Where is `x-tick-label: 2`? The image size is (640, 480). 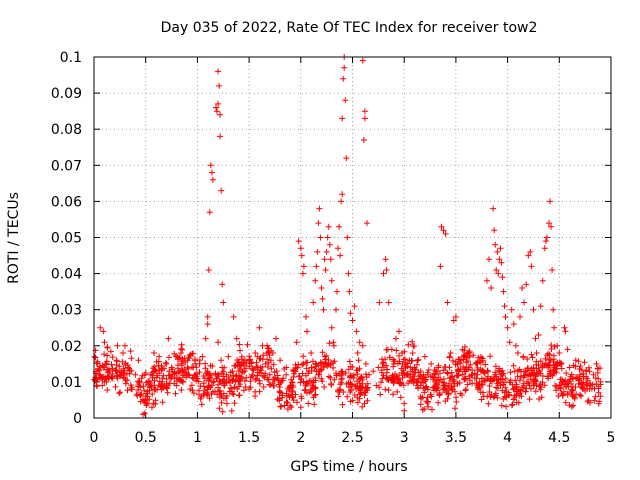
x-tick-label: 2 is located at coordinates (300, 438).